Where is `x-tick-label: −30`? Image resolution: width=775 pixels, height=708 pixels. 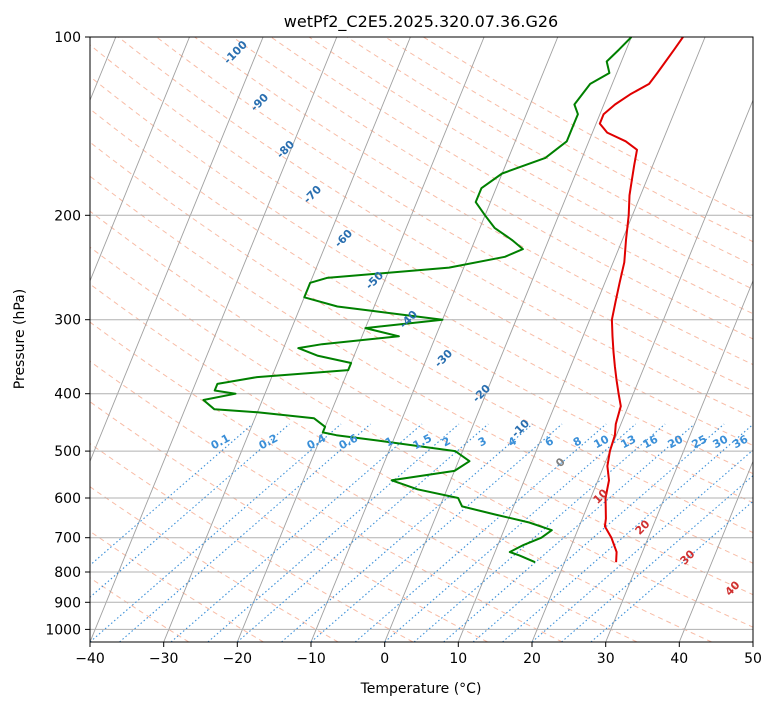 x-tick-label: −30 is located at coordinates (164, 659).